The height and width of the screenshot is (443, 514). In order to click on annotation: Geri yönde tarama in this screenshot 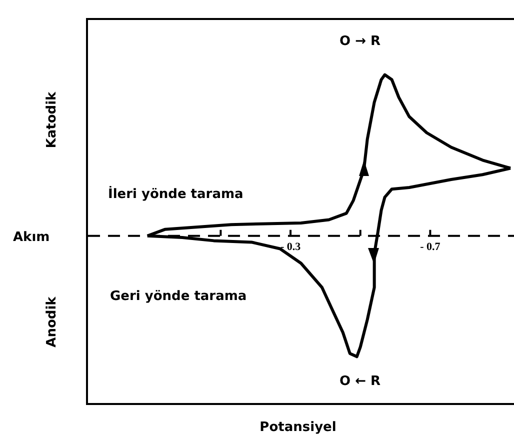, I will do `click(178, 296)`.